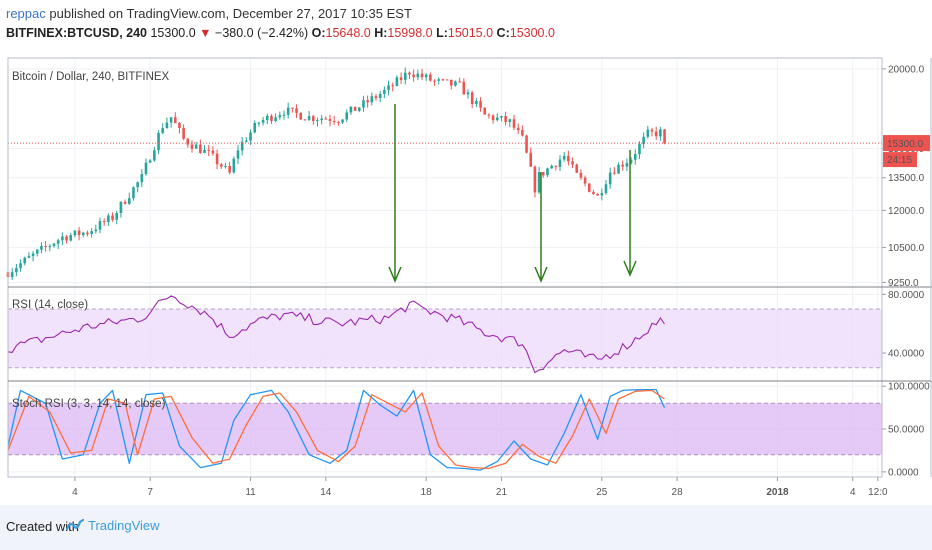 Image resolution: width=932 pixels, height=550 pixels. I want to click on stoch-d-line, so click(336, 429).